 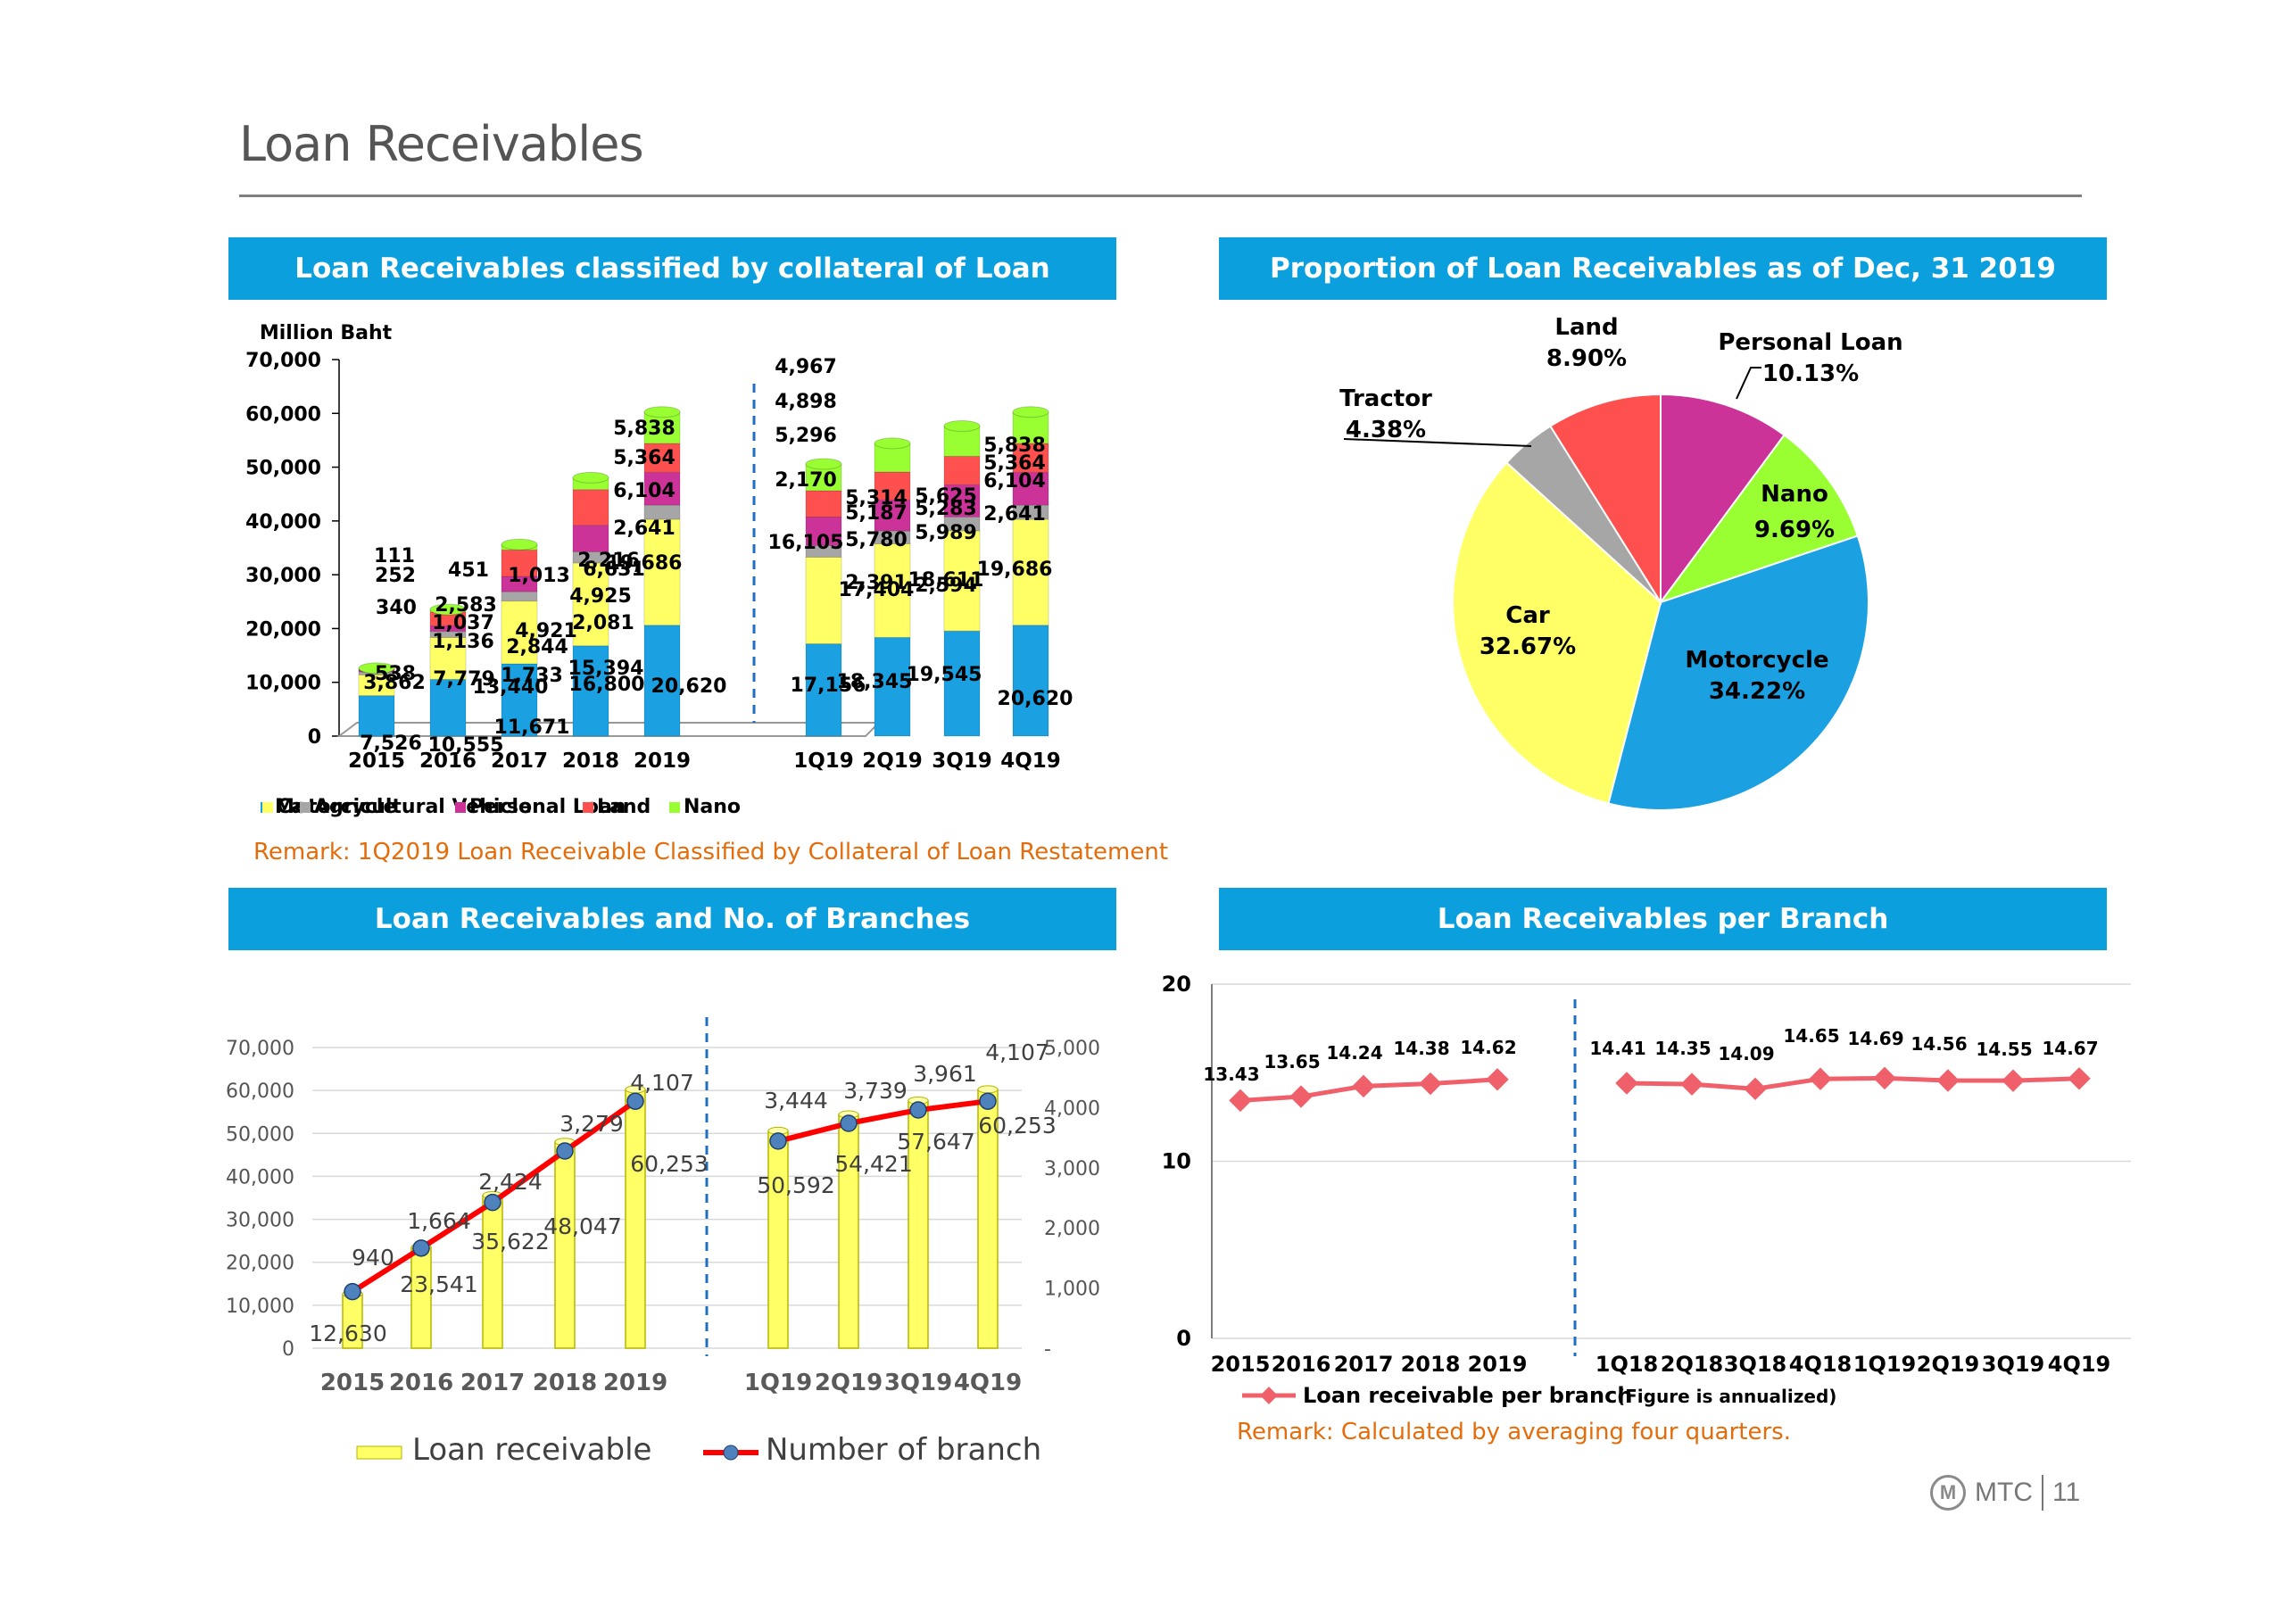 I want to click on data-label: 17,404, so click(x=877, y=590).